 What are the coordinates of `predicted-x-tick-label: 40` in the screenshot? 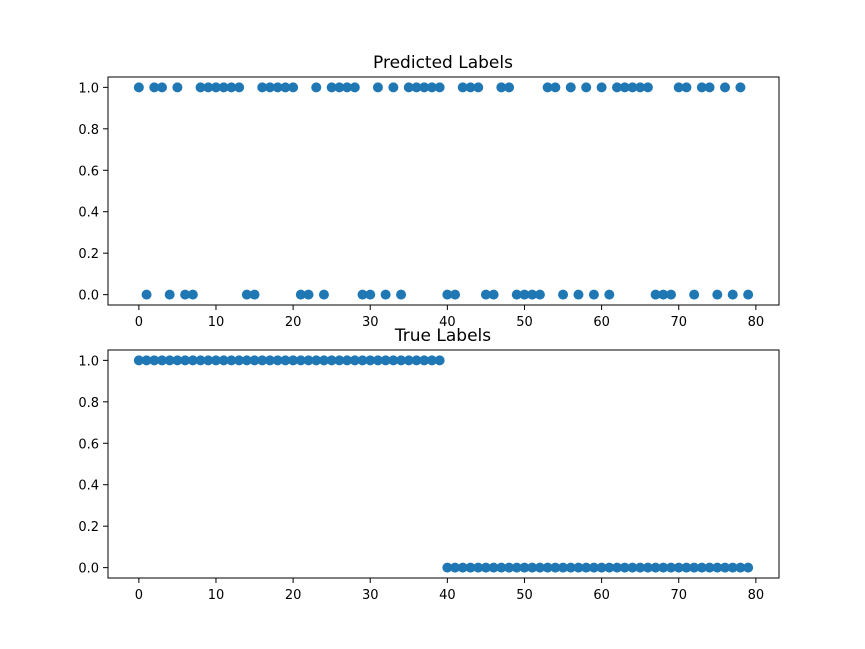 It's located at (447, 322).